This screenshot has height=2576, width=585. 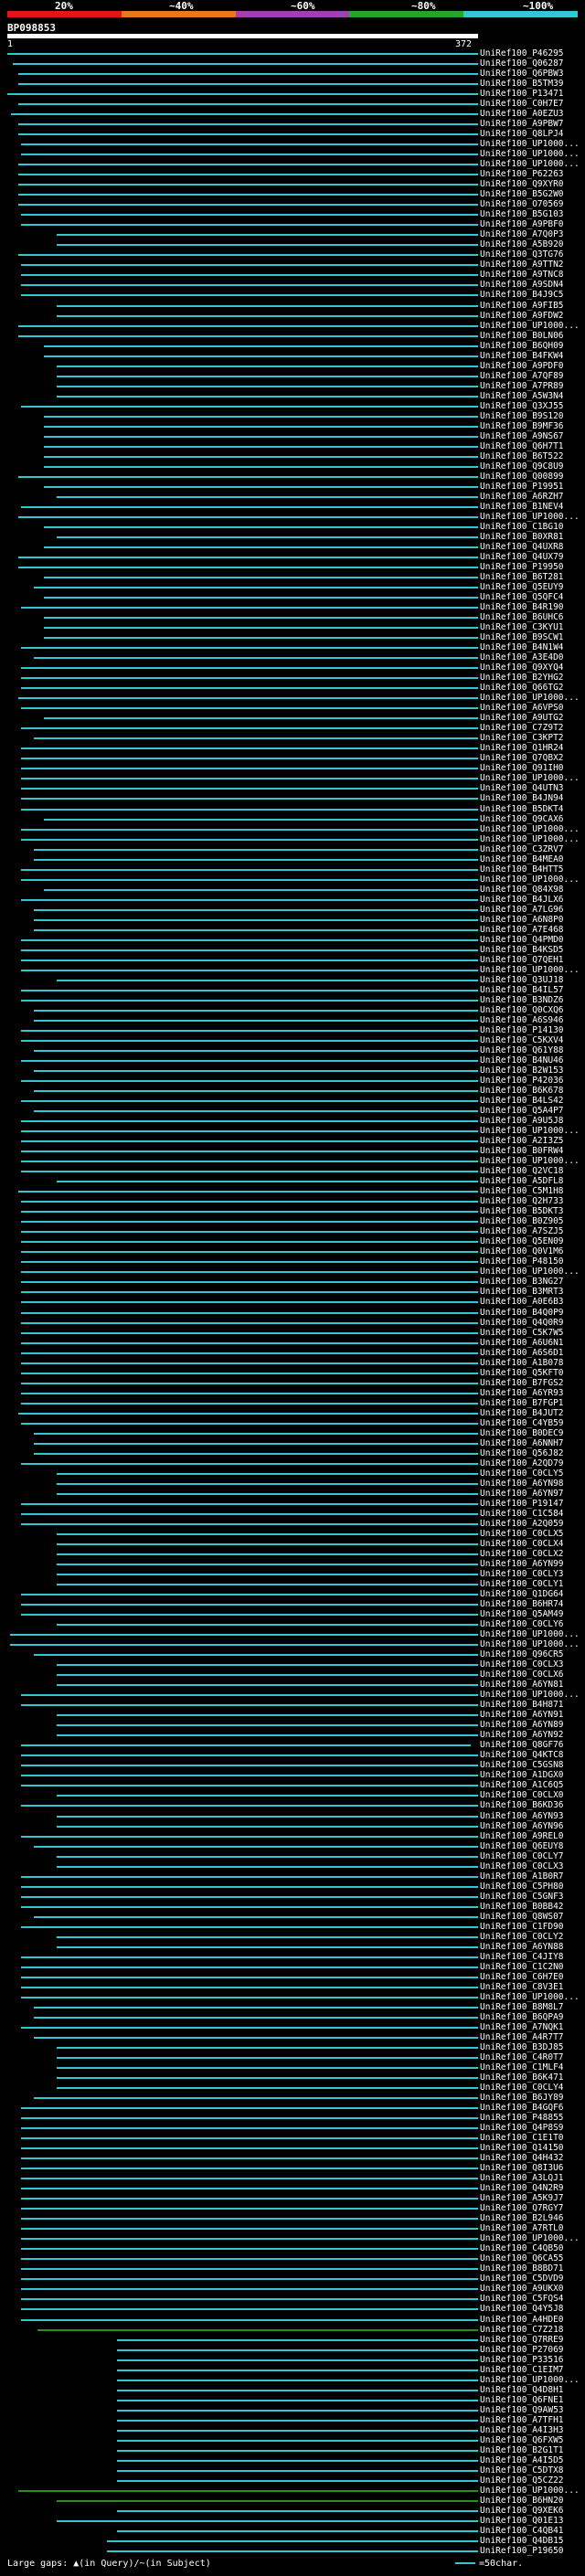 I want to click on hit-row: UniRef100_Q01E13, so click(x=293, y=2521).